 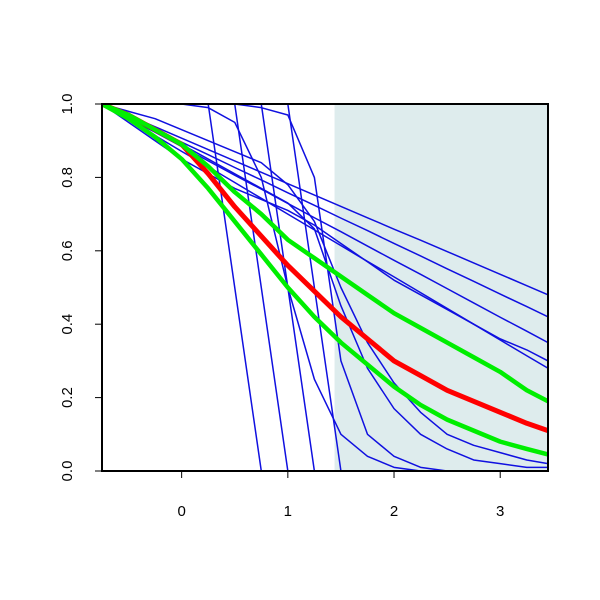 I want to click on y-tick-label: 0.2, so click(x=67, y=397).